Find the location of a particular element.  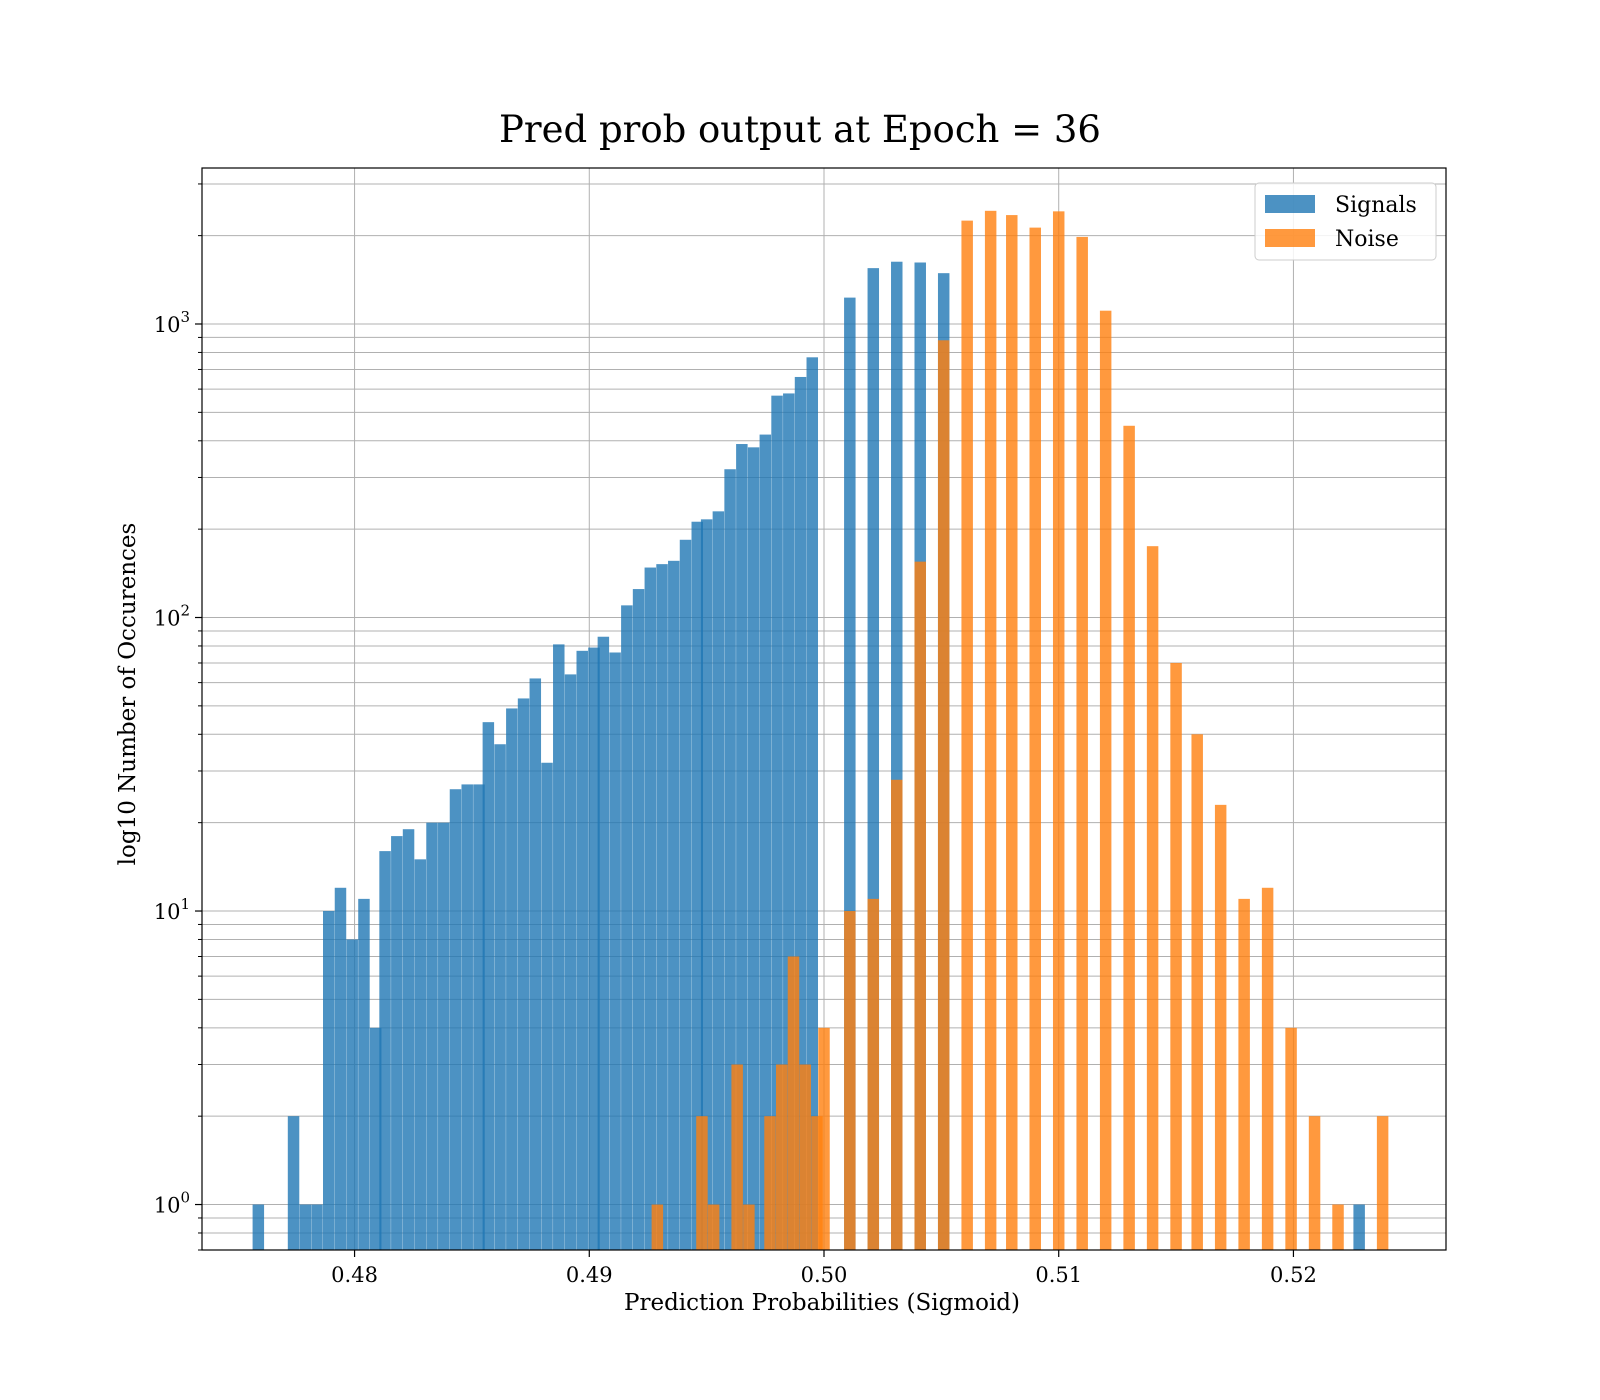

x-tick-label: 0.50 is located at coordinates (824, 1275).